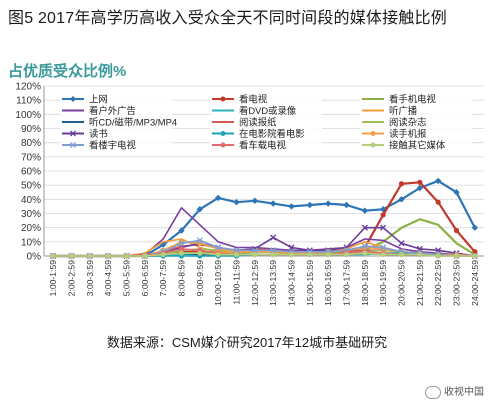 The width and height of the screenshot is (494, 405). I want to click on y-tick-label: 50%, so click(31, 186).